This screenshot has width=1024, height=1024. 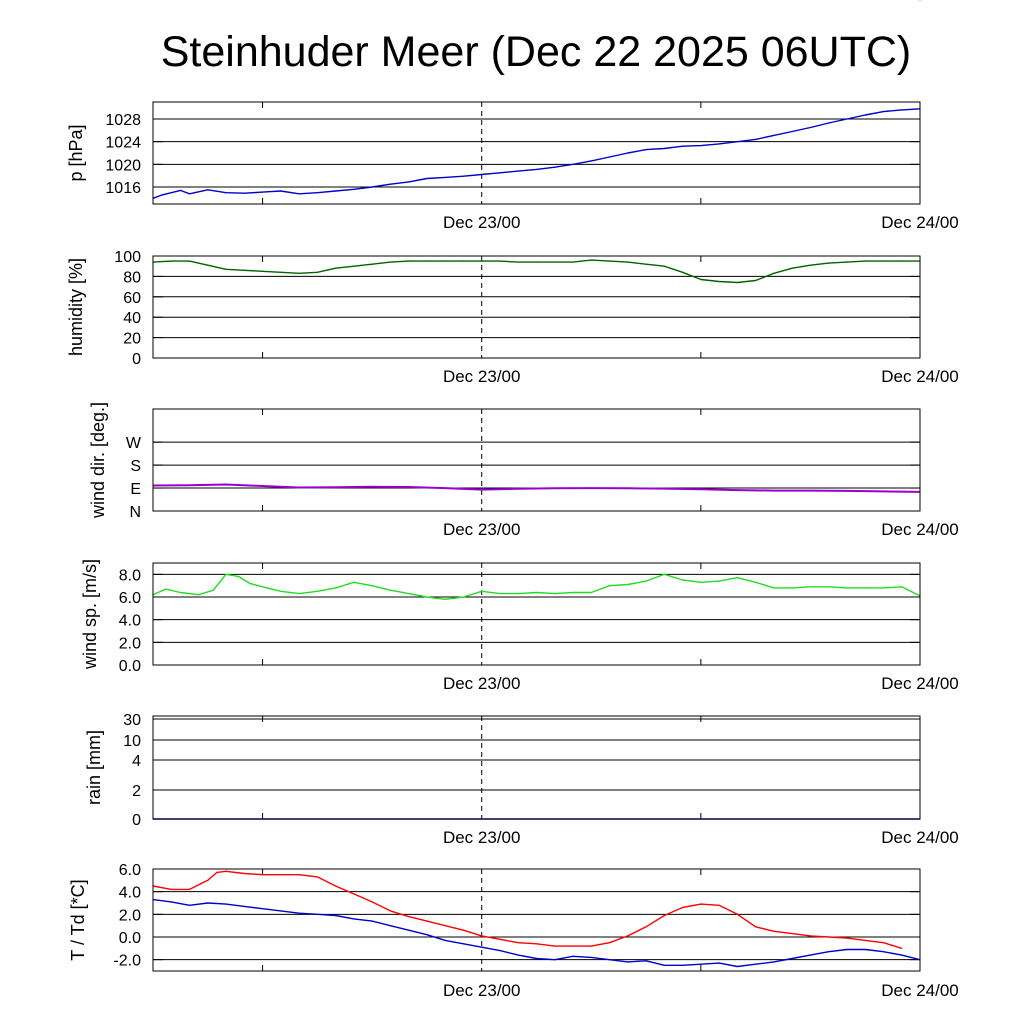 What do you see at coordinates (536, 586) in the screenshot?
I see `series-line-wind-speed` at bounding box center [536, 586].